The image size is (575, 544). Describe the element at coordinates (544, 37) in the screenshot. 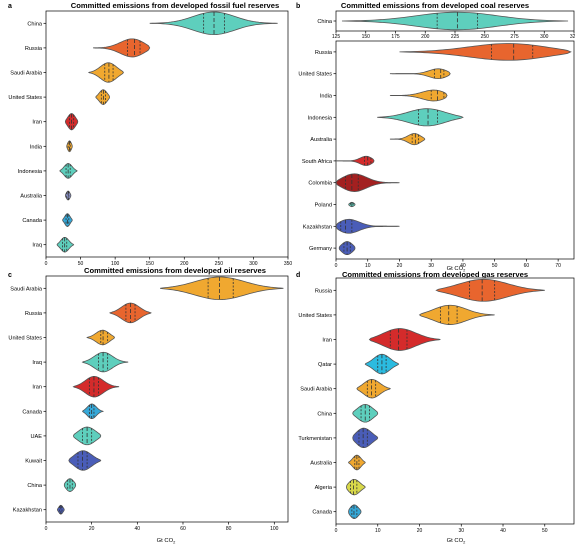

I see `sub-x-tick-label-300: 300` at that location.